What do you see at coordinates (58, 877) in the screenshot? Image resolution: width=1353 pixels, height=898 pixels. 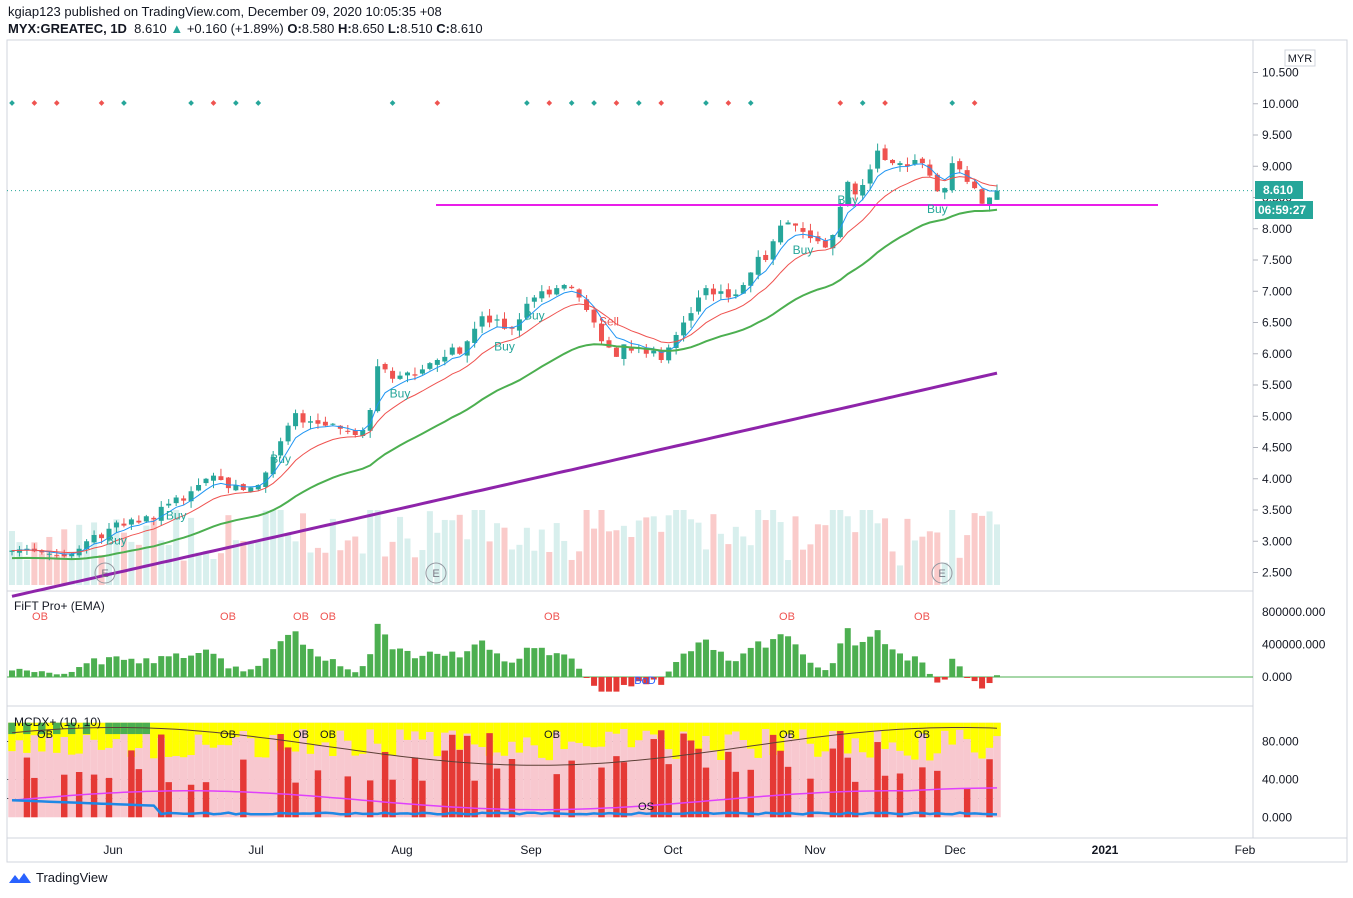 I see `footer: TradingView` at bounding box center [58, 877].